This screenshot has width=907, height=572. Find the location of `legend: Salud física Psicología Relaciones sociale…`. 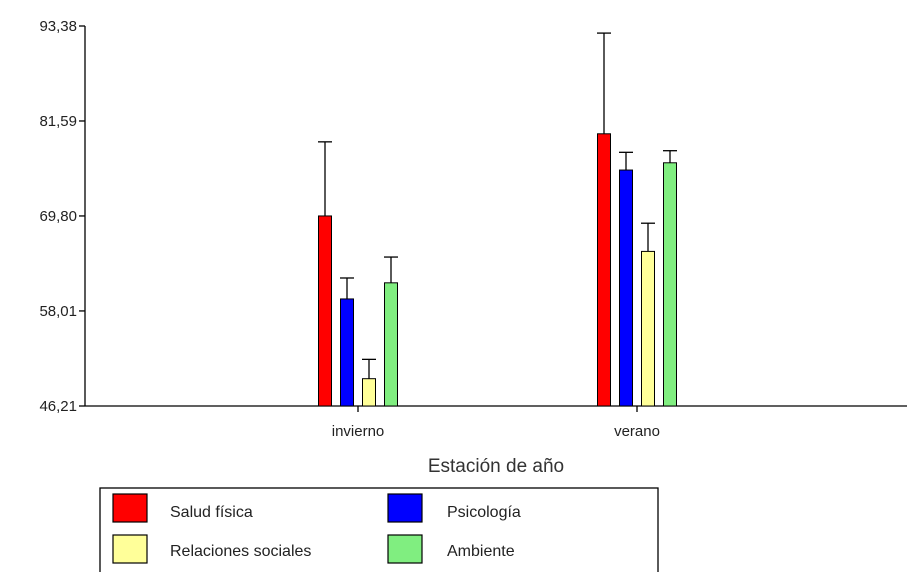

legend: Salud física Psicología Relaciones sociale… is located at coordinates (379, 529).